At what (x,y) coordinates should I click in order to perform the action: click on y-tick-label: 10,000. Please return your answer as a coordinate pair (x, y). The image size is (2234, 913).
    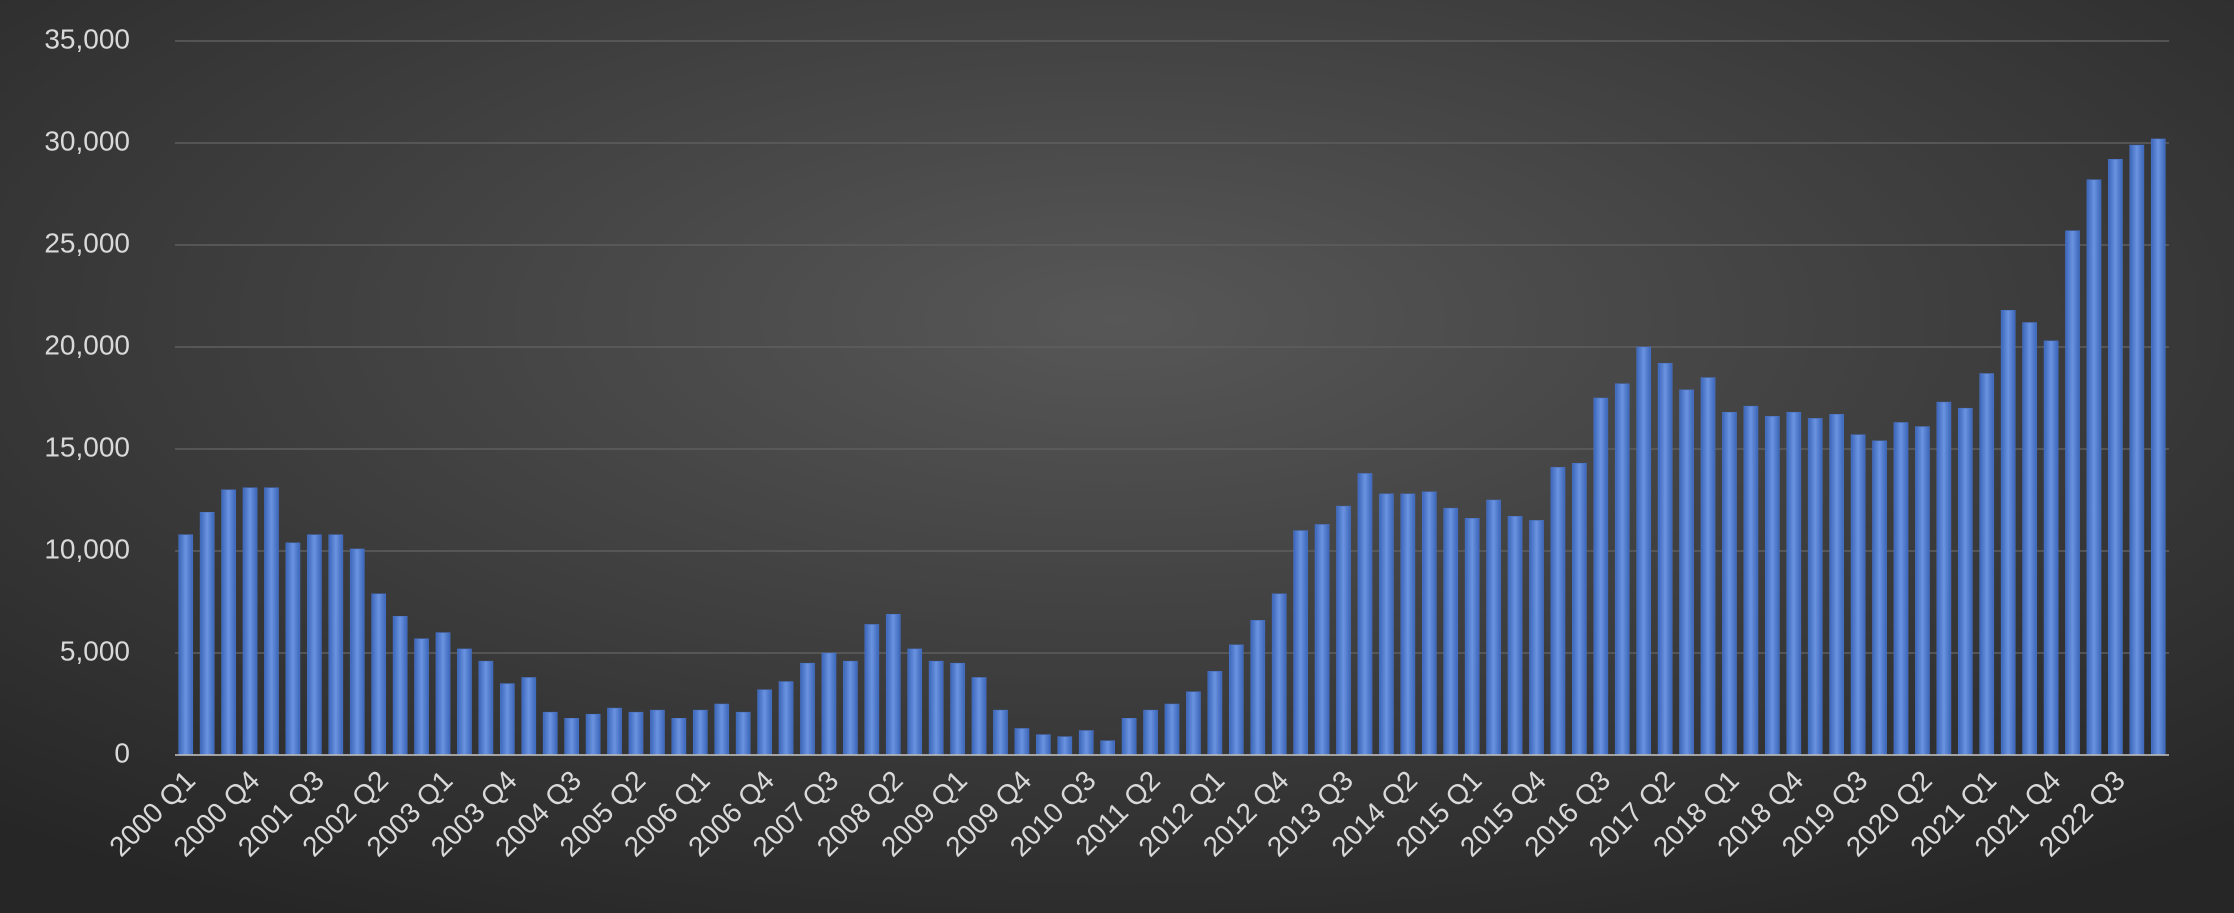
    Looking at the image, I should click on (87, 548).